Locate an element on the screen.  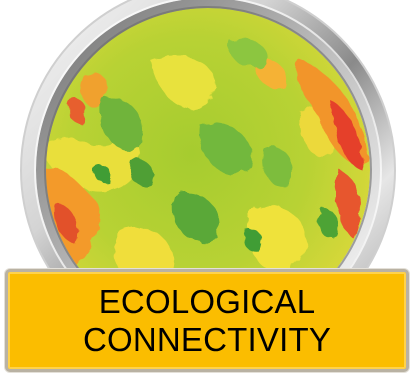
banner-title-line-1: ECOLOGICAL is located at coordinates (207, 301).